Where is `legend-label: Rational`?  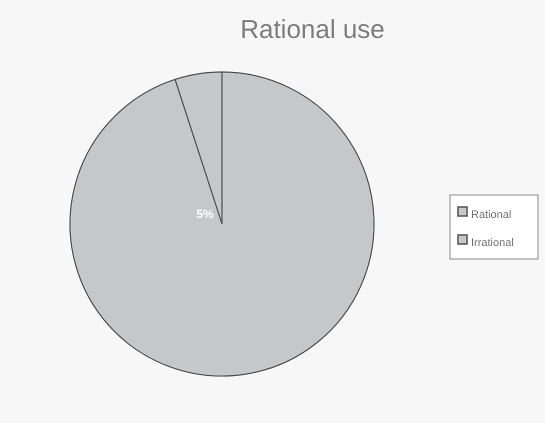
legend-label: Rational is located at coordinates (491, 215).